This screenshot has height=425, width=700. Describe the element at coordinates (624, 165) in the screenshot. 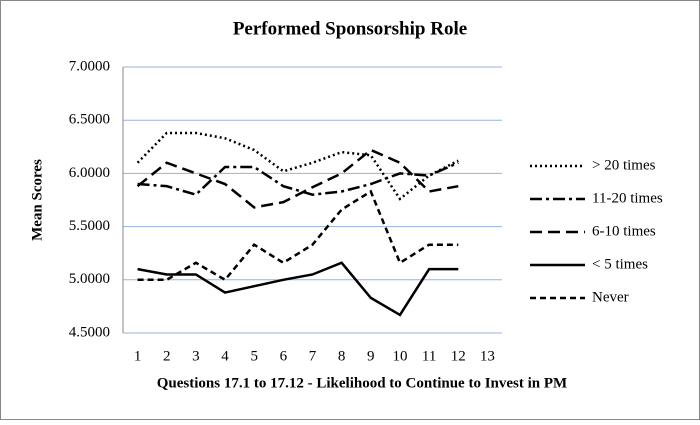

I see `legend-label: > 20 times` at that location.